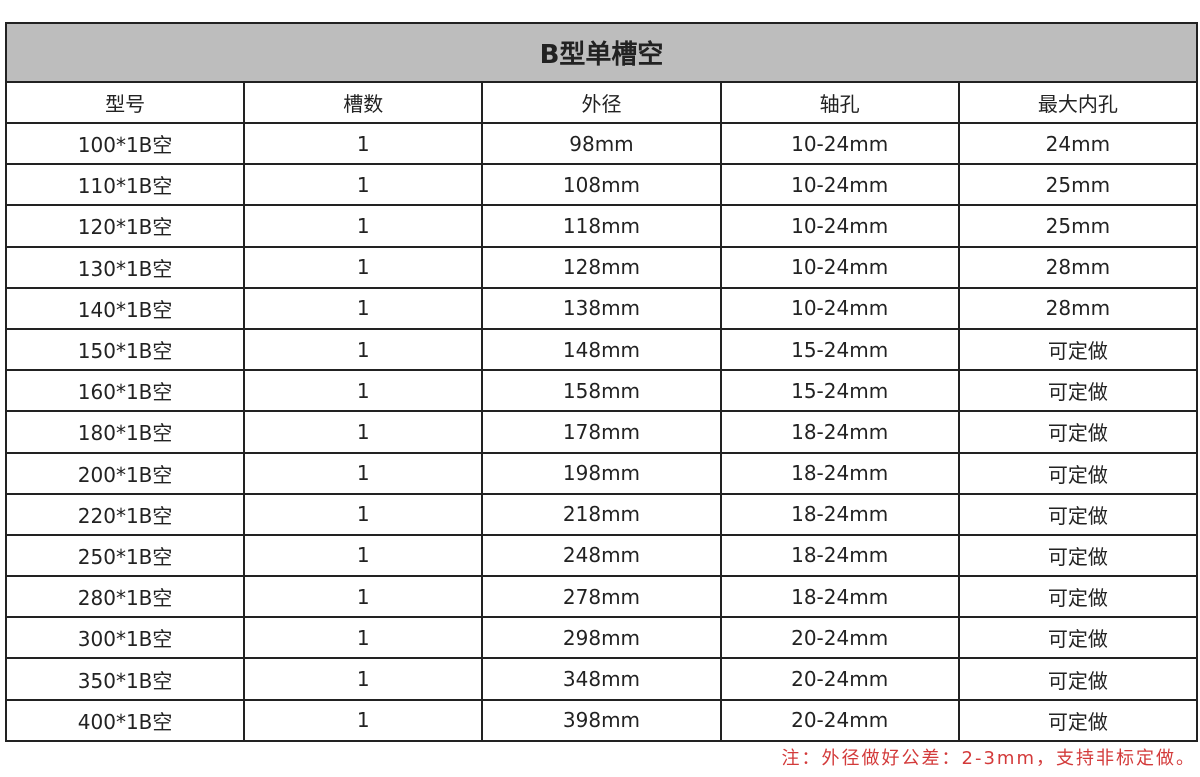  Describe the element at coordinates (125, 679) in the screenshot. I see `cell-model: 350*1B空` at that location.